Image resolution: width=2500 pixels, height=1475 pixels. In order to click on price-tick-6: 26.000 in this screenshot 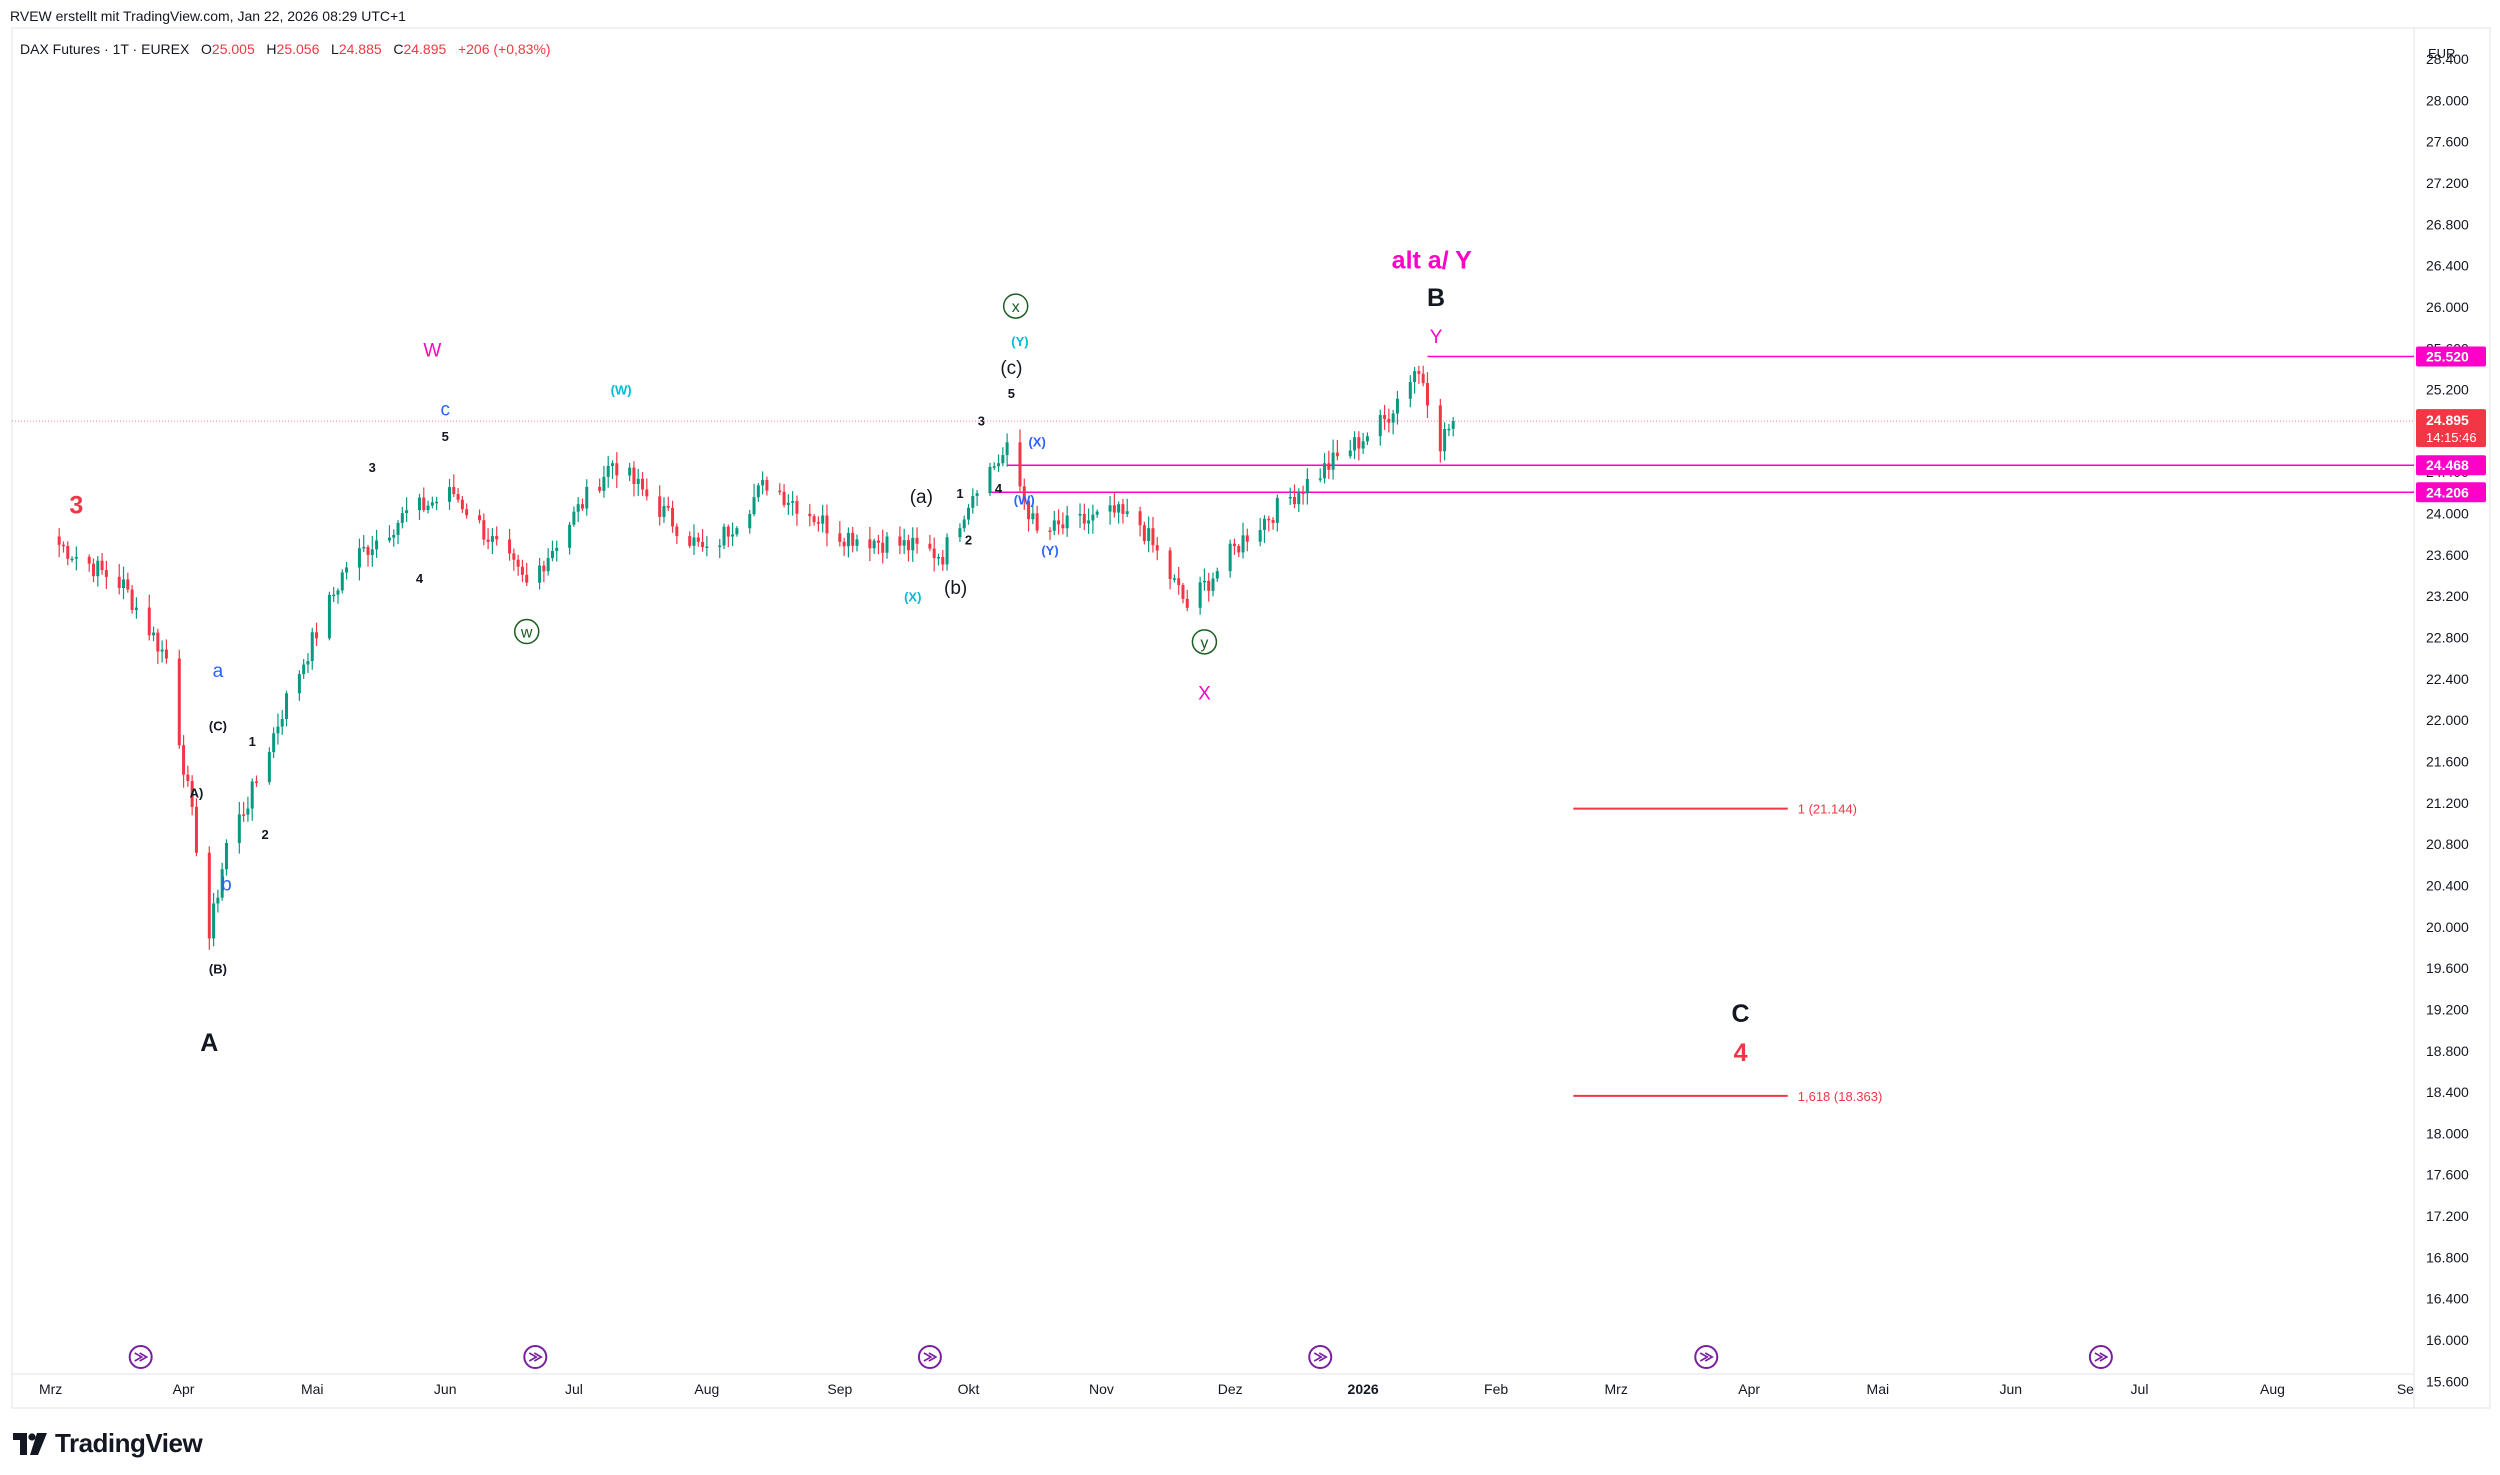, I will do `click(2447, 307)`.